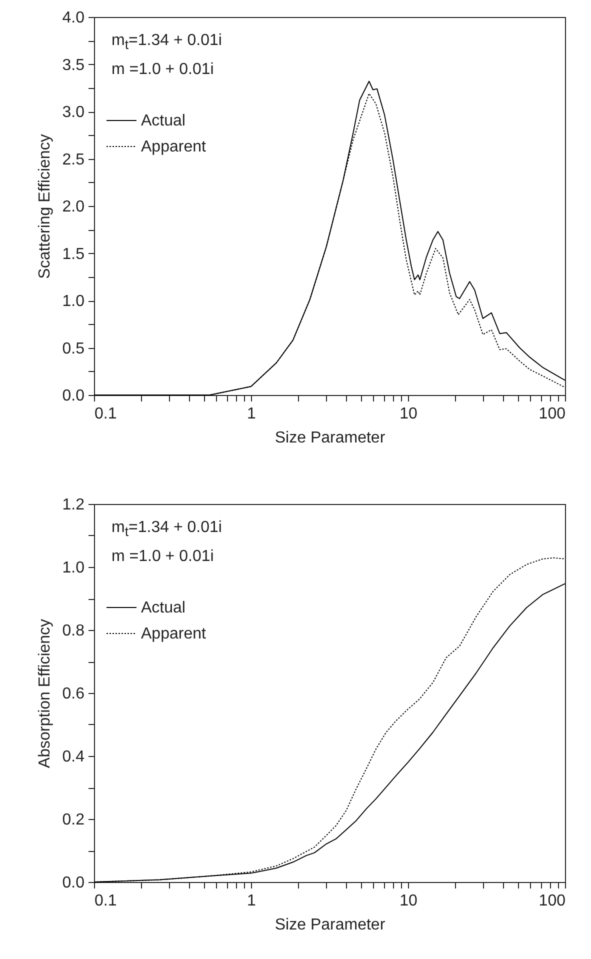 Image resolution: width=591 pixels, height=959 pixels. I want to click on y-tick-label: 1.2, so click(73, 505).